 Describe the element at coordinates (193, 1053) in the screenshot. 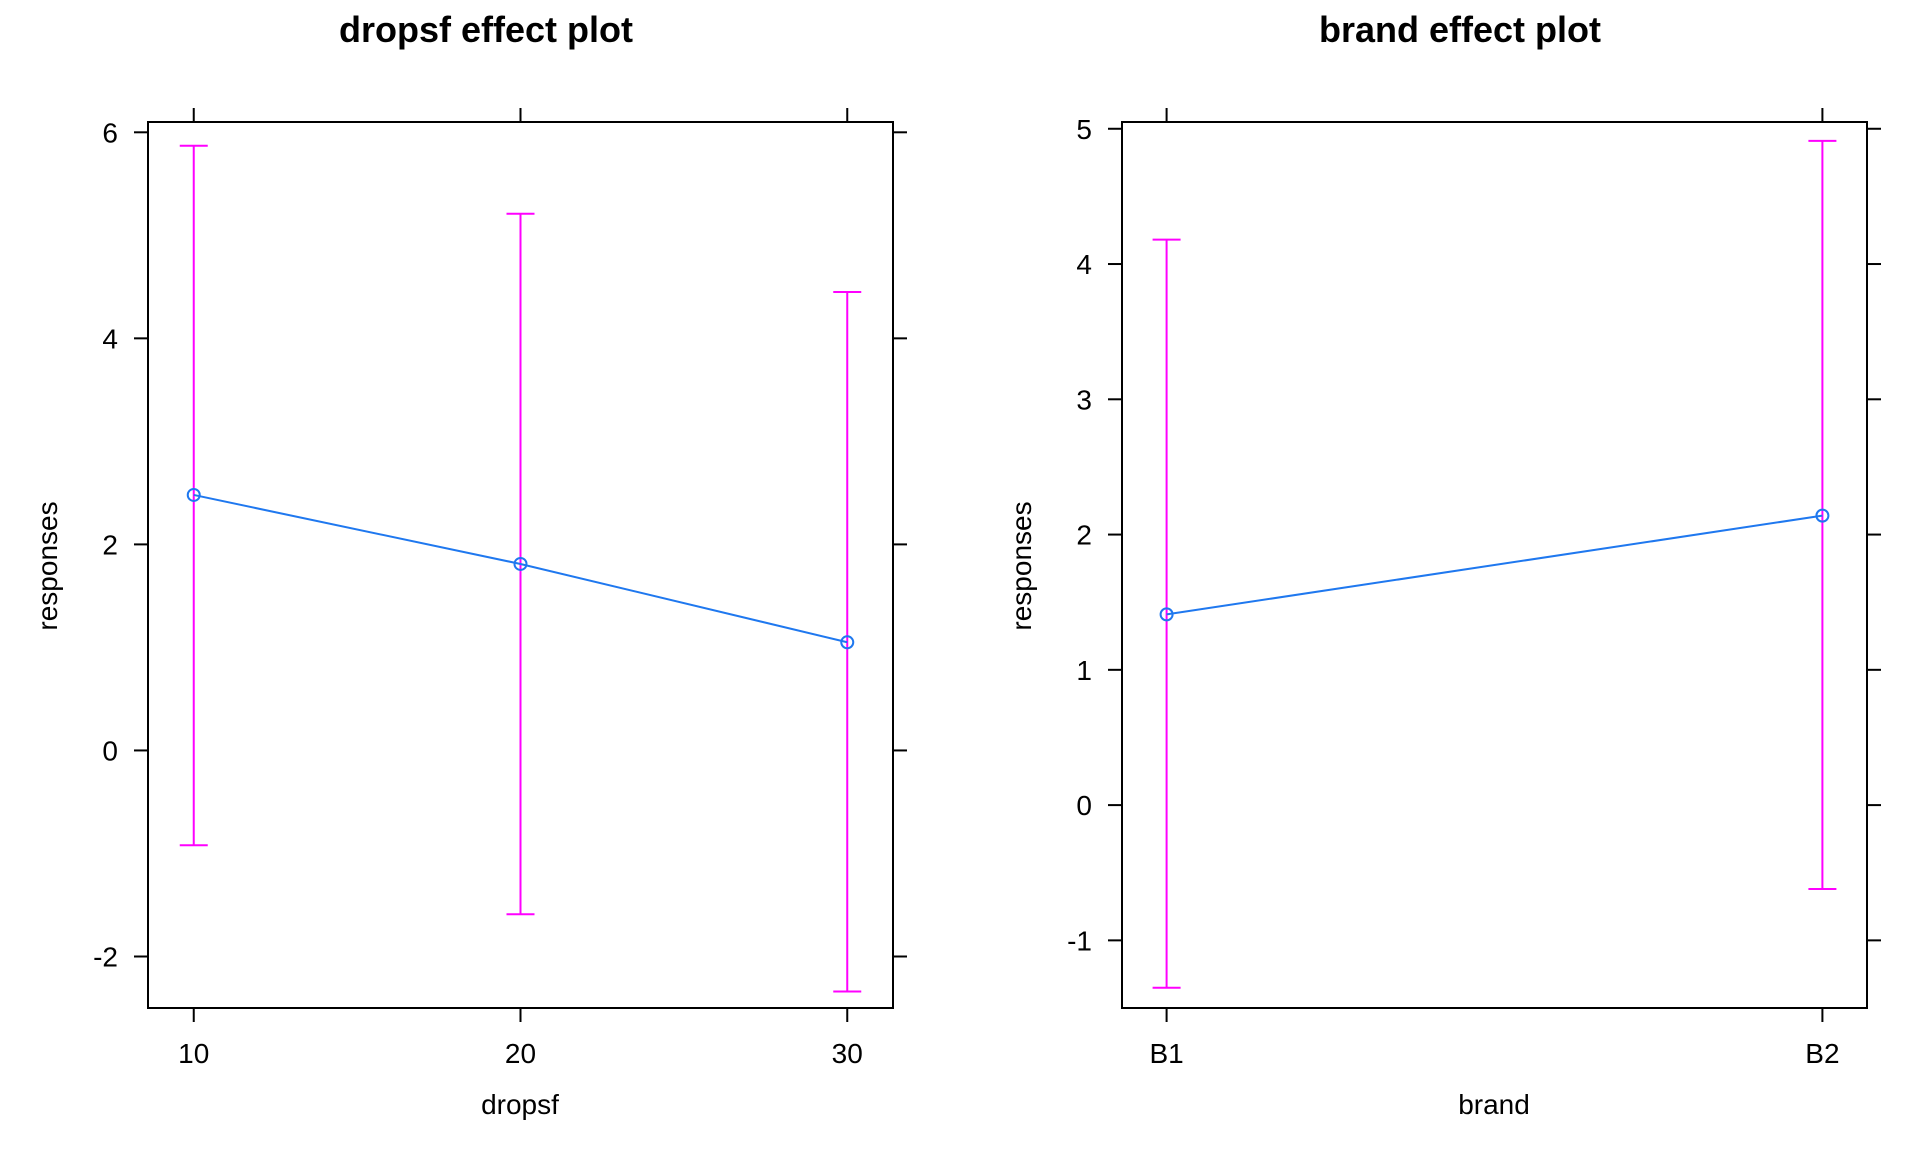

I see `x-tick-label: 10` at that location.